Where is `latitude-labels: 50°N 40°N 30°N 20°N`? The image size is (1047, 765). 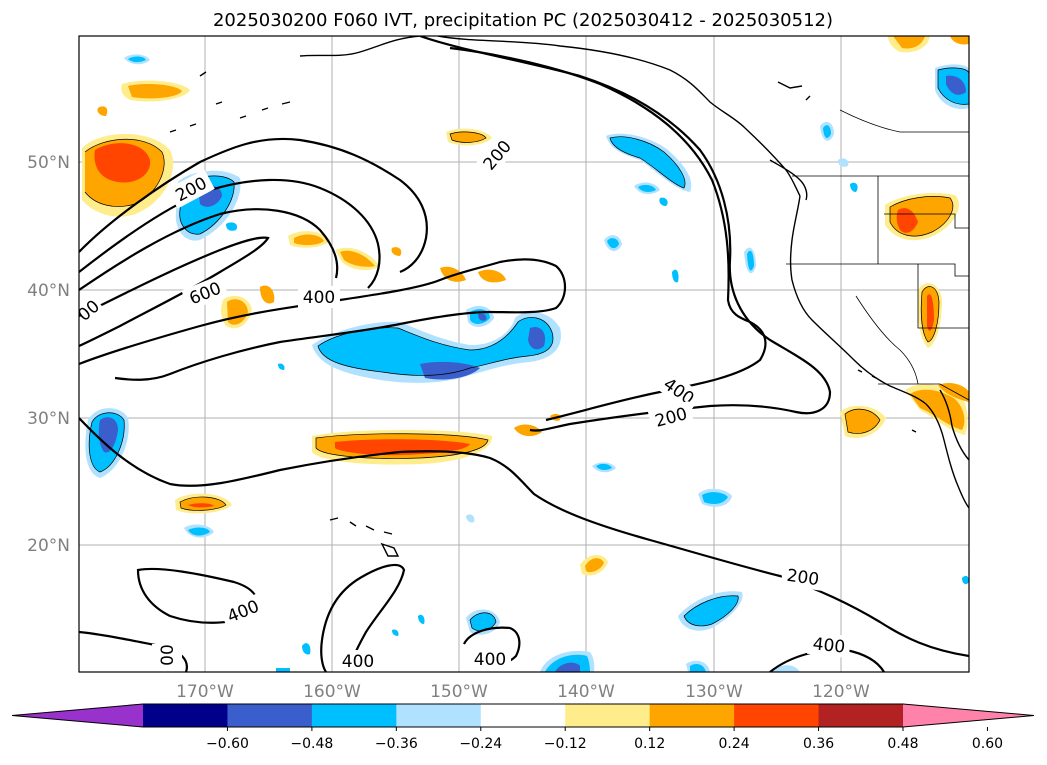
latitude-labels: 50°N 40°N 30°N 20°N is located at coordinates (48, 354).